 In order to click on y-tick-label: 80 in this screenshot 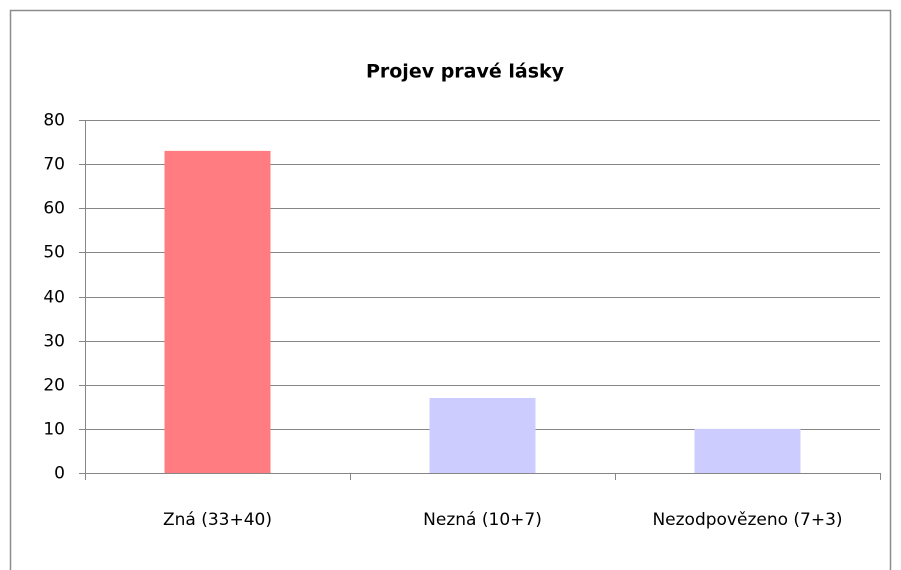, I will do `click(54, 121)`.